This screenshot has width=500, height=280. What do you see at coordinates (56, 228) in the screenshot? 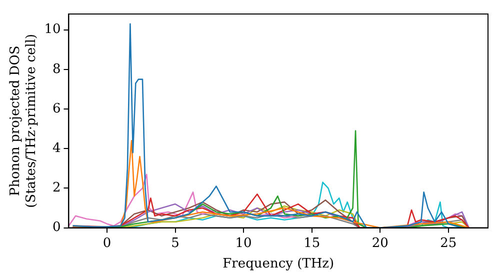
I see `y-tick-label: 0` at bounding box center [56, 228].